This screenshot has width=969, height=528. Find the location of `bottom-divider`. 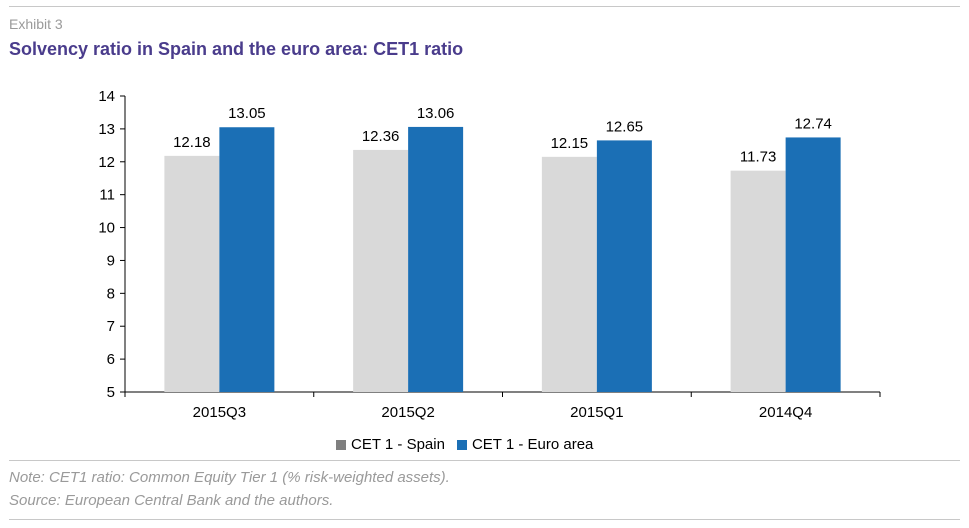

bottom-divider is located at coordinates (484, 519).